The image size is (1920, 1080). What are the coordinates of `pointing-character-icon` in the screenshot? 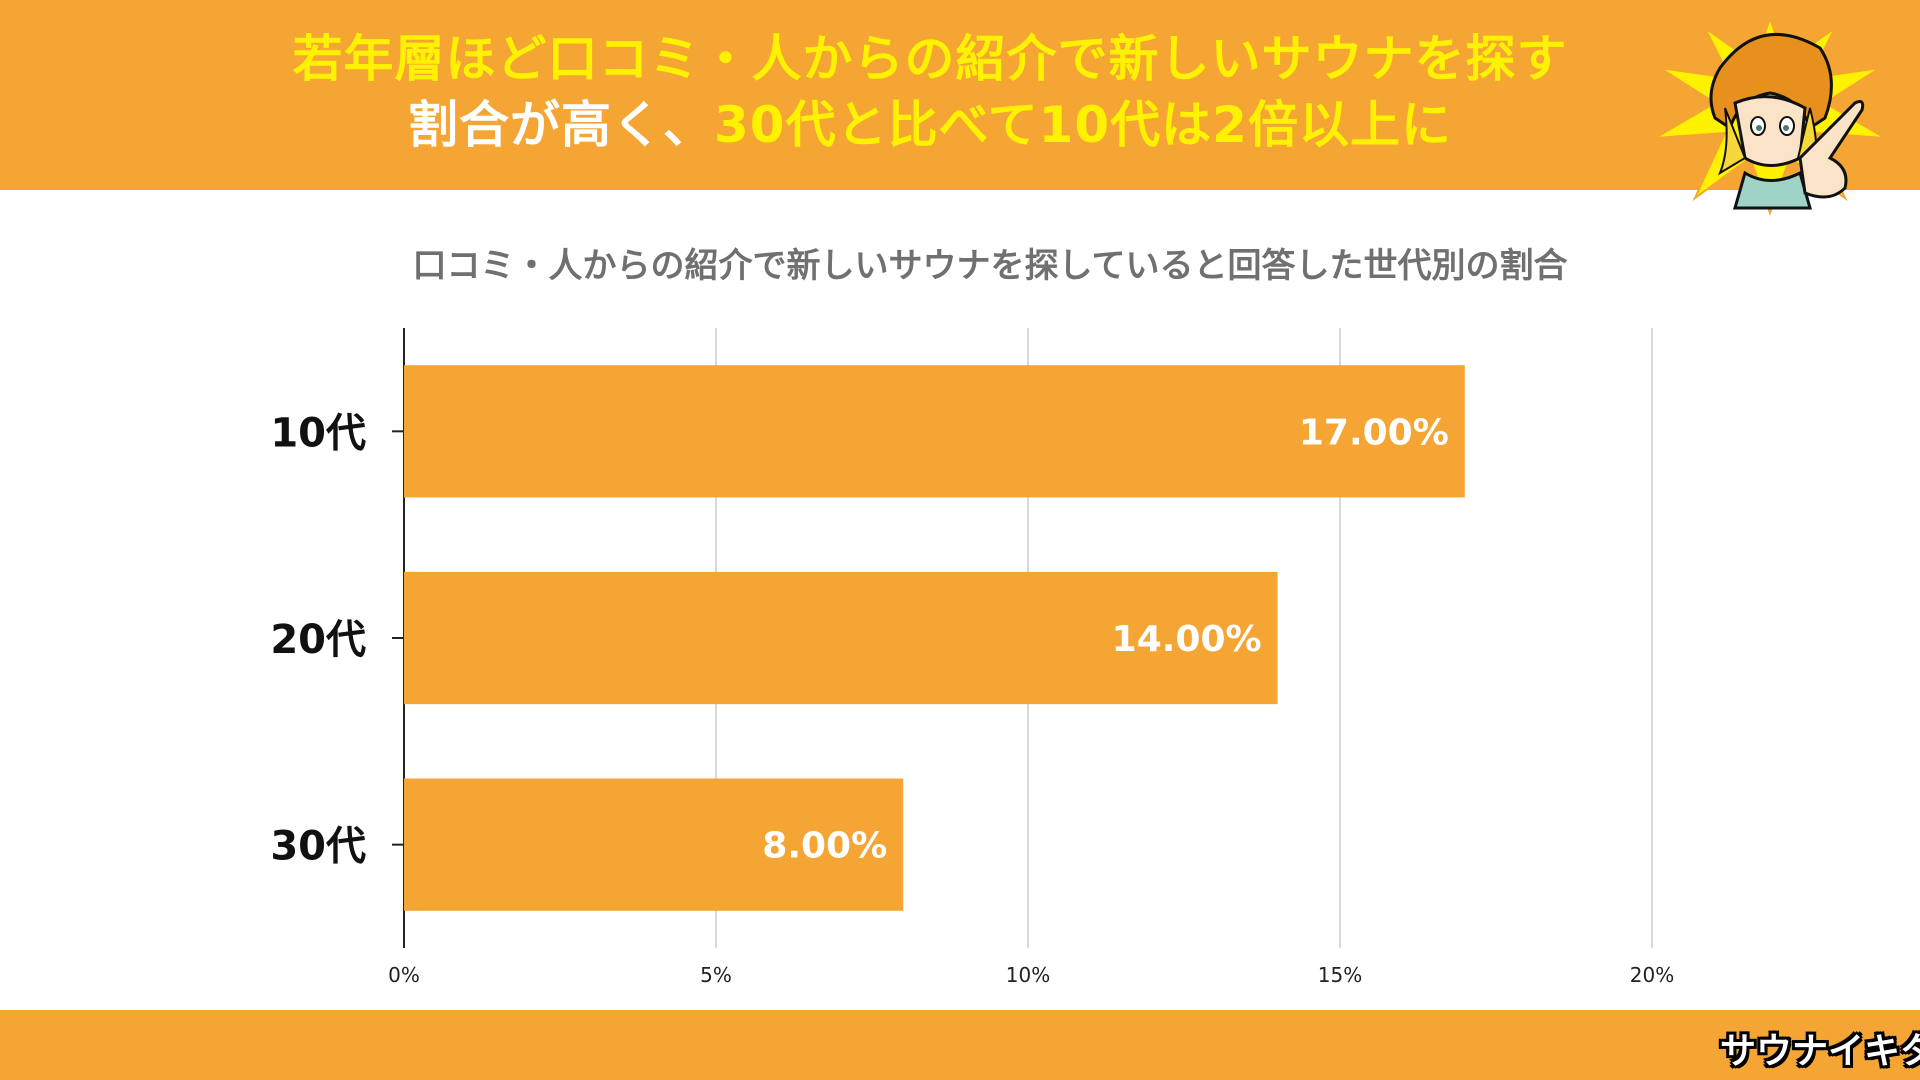 It's located at (1770, 115).